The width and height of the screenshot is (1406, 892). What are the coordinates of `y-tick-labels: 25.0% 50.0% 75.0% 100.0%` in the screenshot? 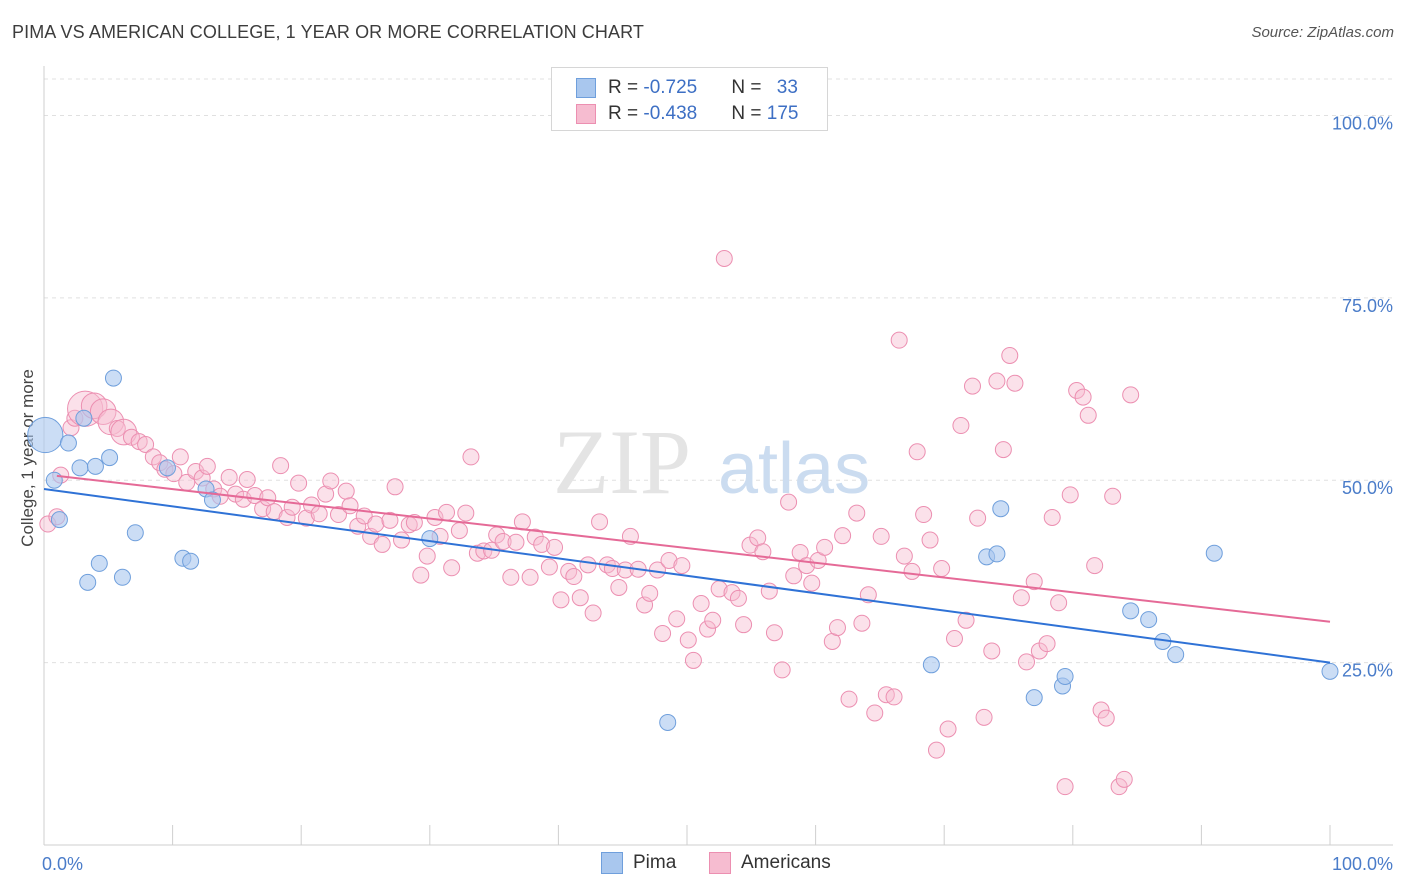 It's located at (1362, 396).